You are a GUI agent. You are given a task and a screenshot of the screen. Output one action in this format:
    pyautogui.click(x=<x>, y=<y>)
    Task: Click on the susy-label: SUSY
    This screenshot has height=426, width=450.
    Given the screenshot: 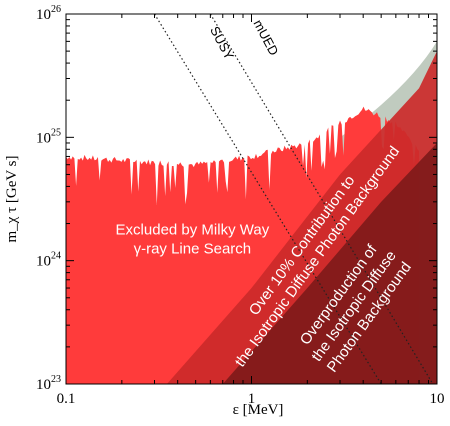 What is the action you would take?
    pyautogui.click(x=222, y=43)
    